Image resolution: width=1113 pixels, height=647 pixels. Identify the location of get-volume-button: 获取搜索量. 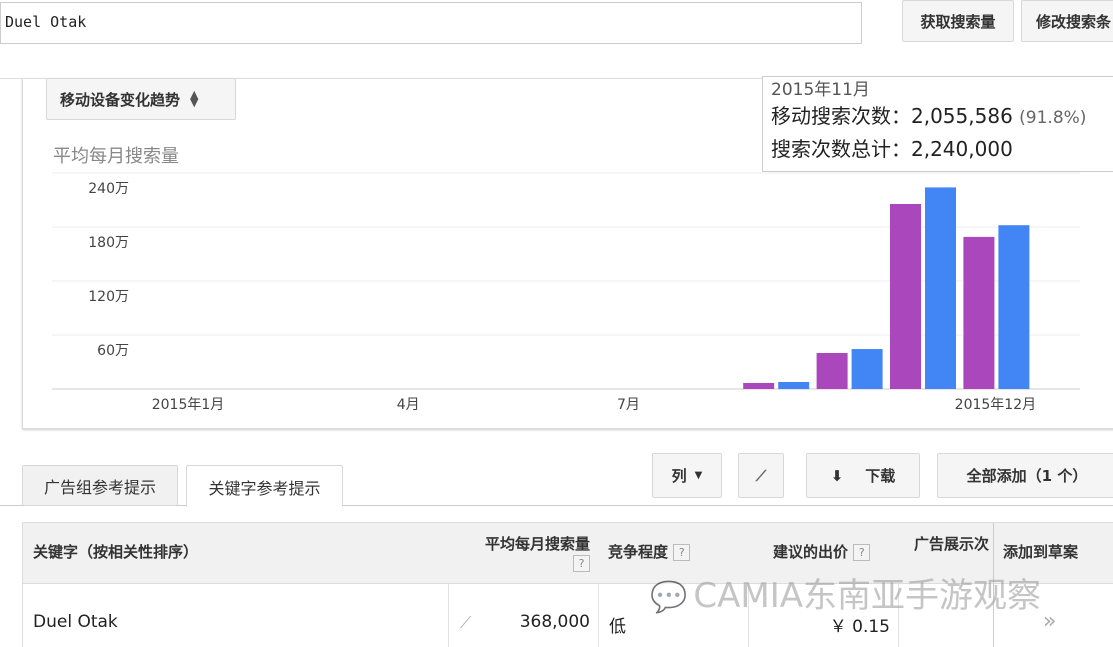
(958, 21).